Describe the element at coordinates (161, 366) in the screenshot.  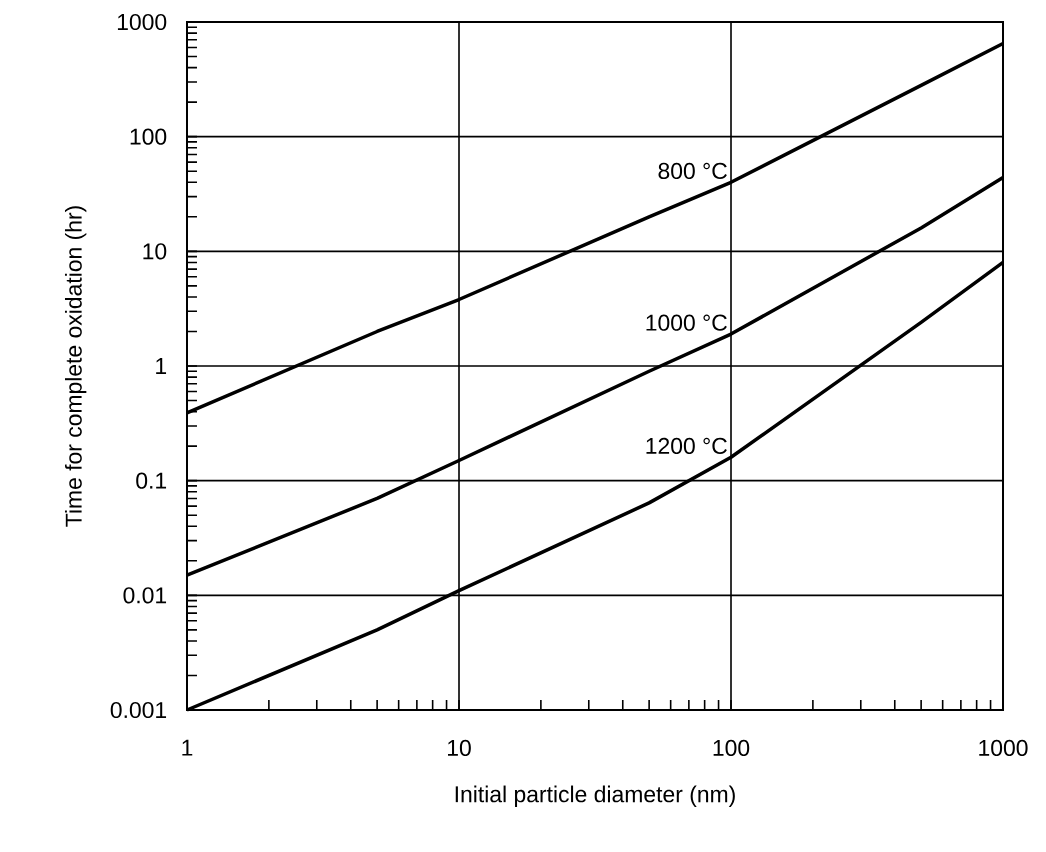
I see `y-tick-label: 1` at that location.